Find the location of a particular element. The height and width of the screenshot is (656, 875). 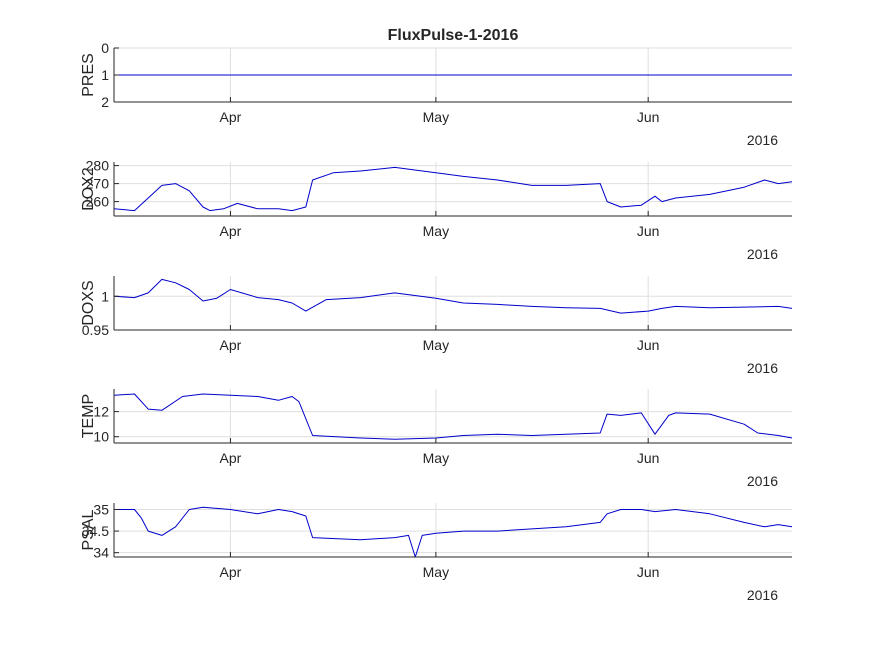

subplot-temp: 10 12 Apr May Jun 2016 TEMP is located at coordinates (436, 439).